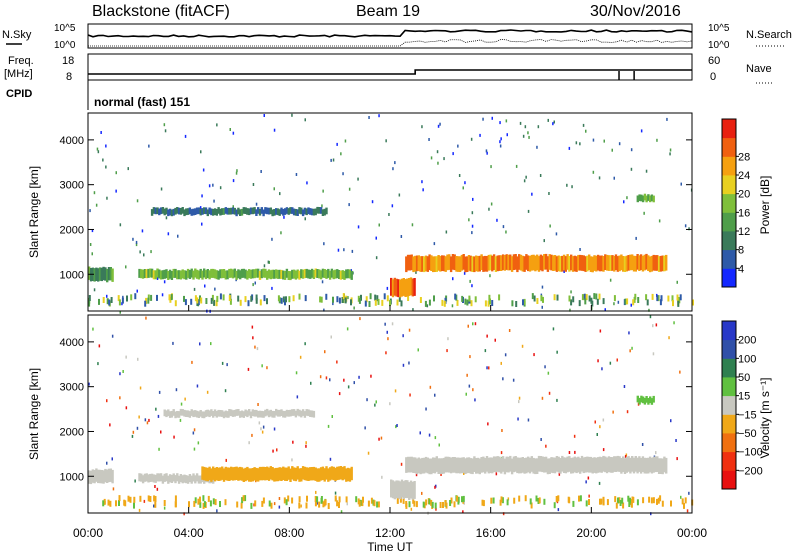  I want to click on colorbar-tick-label: 50, so click(744, 378).